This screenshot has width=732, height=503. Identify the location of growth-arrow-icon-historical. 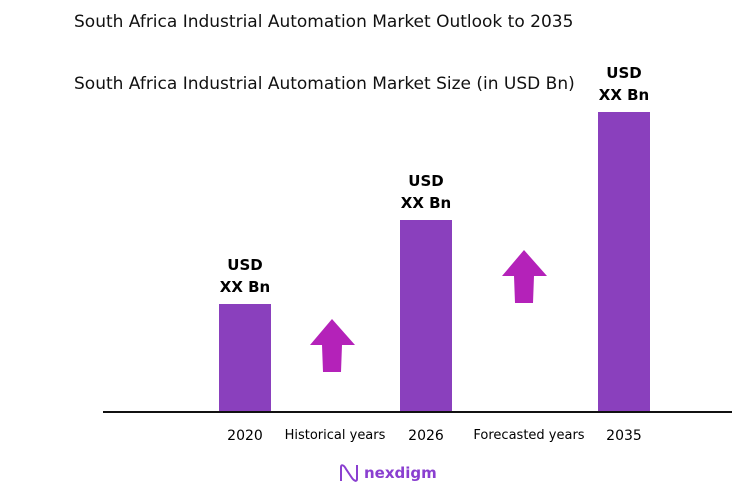
(332, 345).